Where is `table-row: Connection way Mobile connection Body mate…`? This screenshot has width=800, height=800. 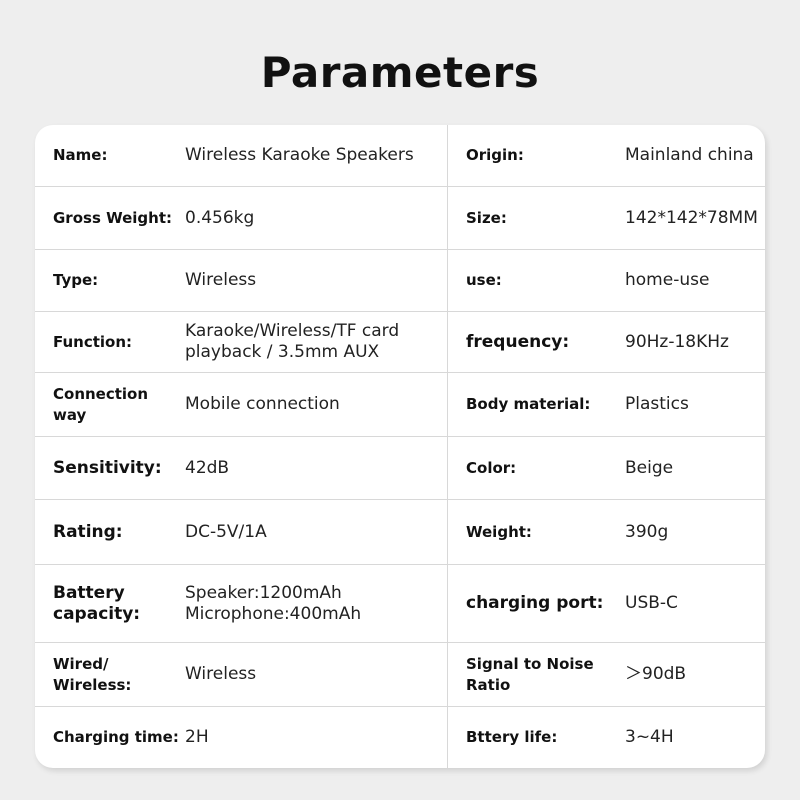 table-row: Connection way Mobile connection Body mate… is located at coordinates (400, 405).